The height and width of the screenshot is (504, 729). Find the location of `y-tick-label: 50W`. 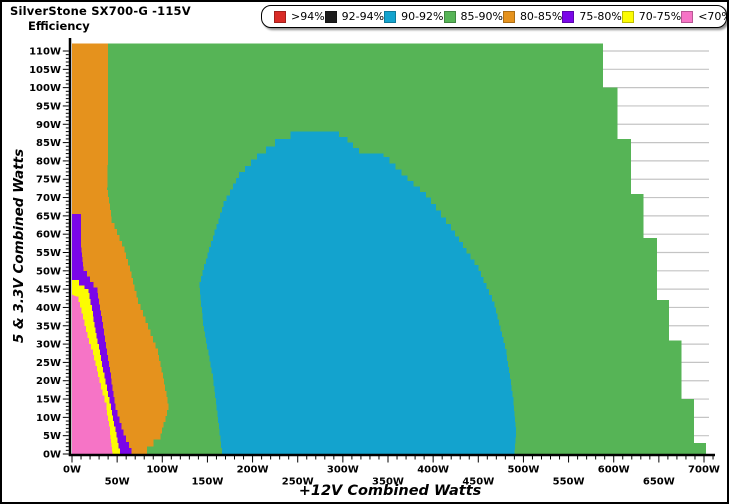

y-tick-label: 50W is located at coordinates (48, 271).